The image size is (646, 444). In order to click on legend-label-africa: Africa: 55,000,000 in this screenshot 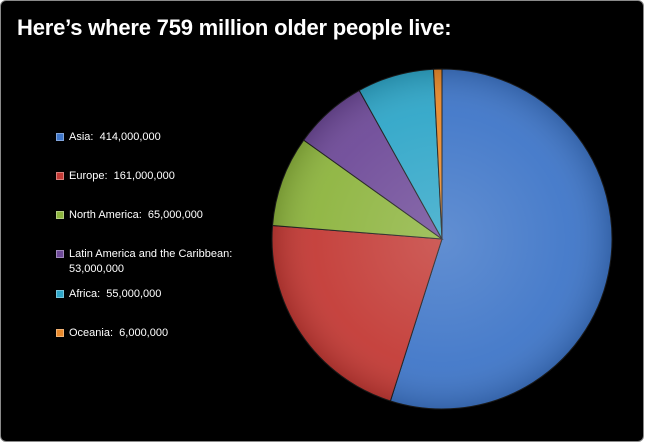, I will do `click(115, 294)`.